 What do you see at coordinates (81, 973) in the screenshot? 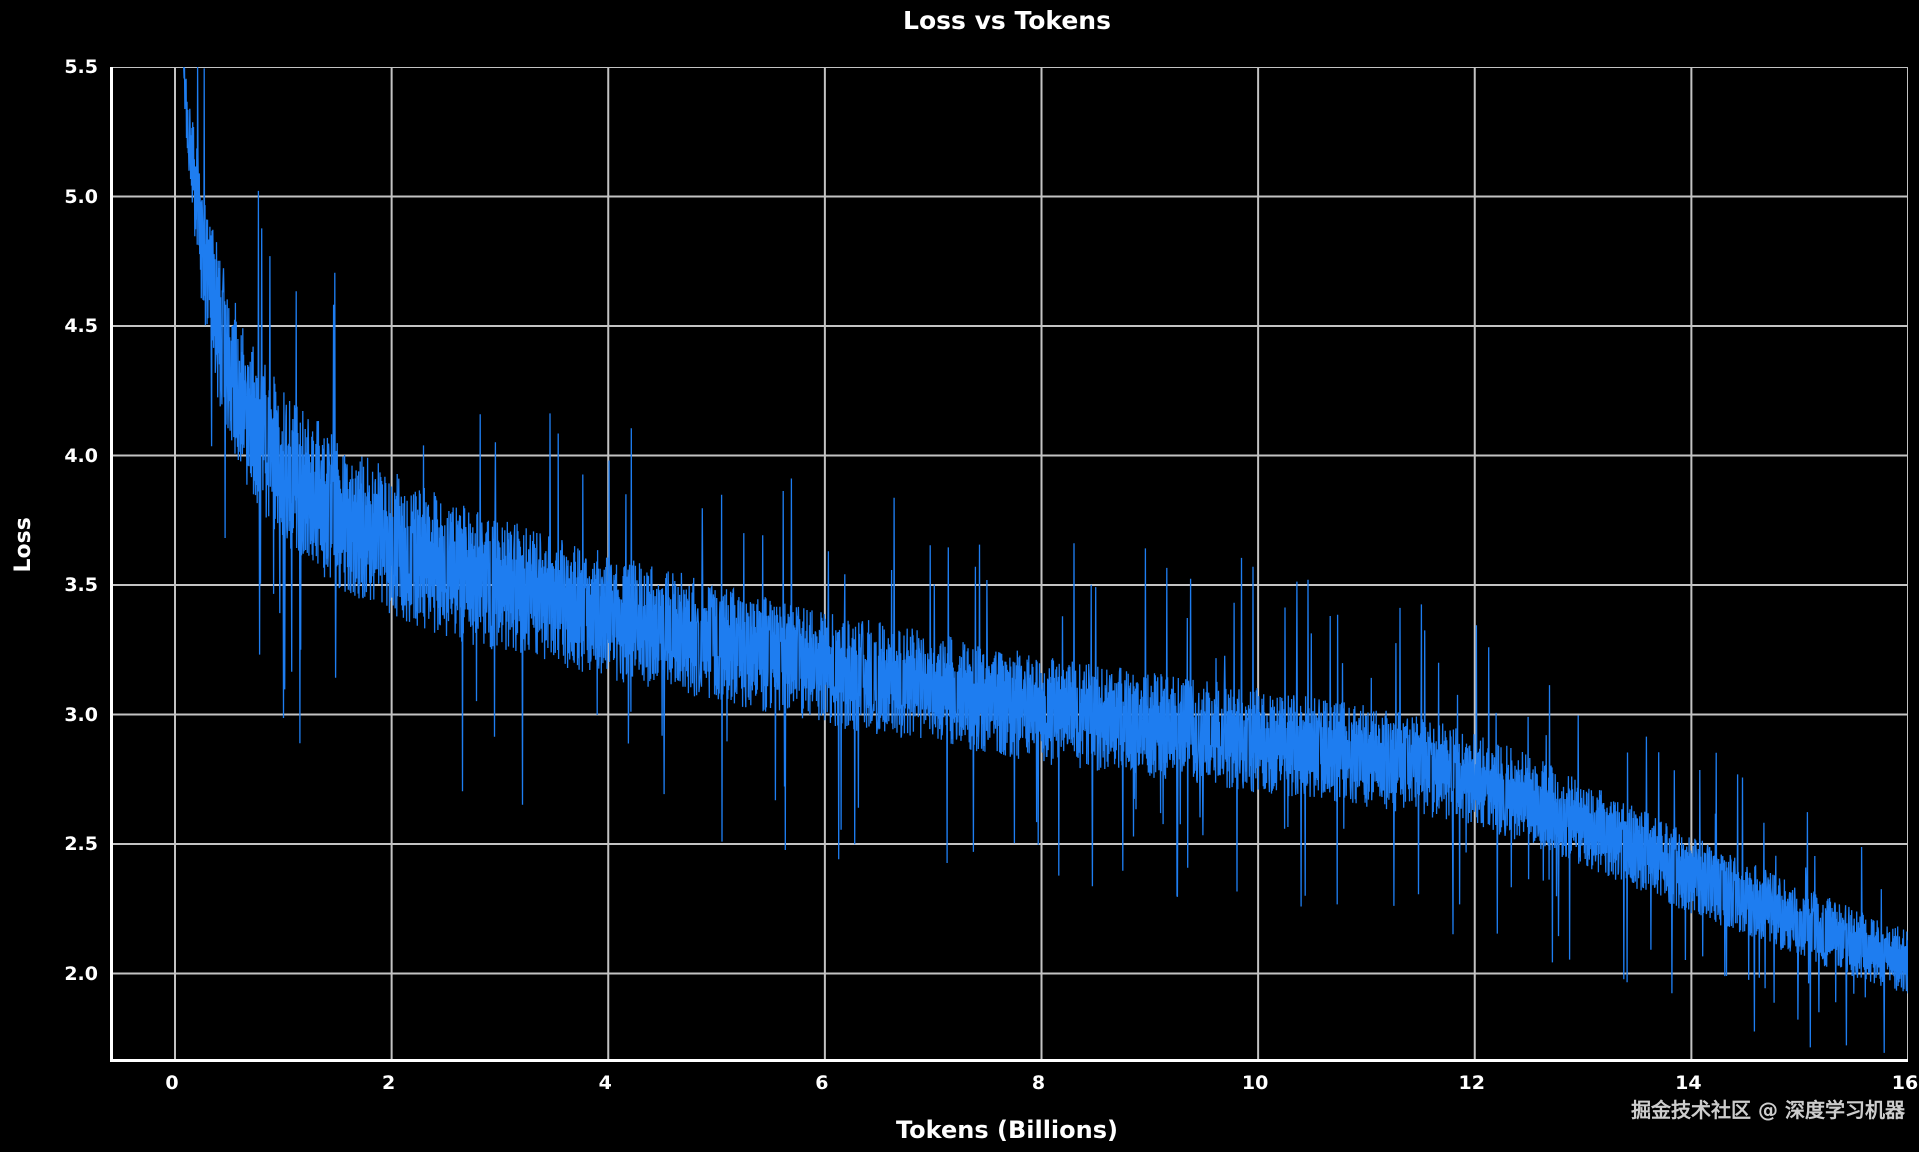
I see `y-tick-label: 2.0` at bounding box center [81, 973].